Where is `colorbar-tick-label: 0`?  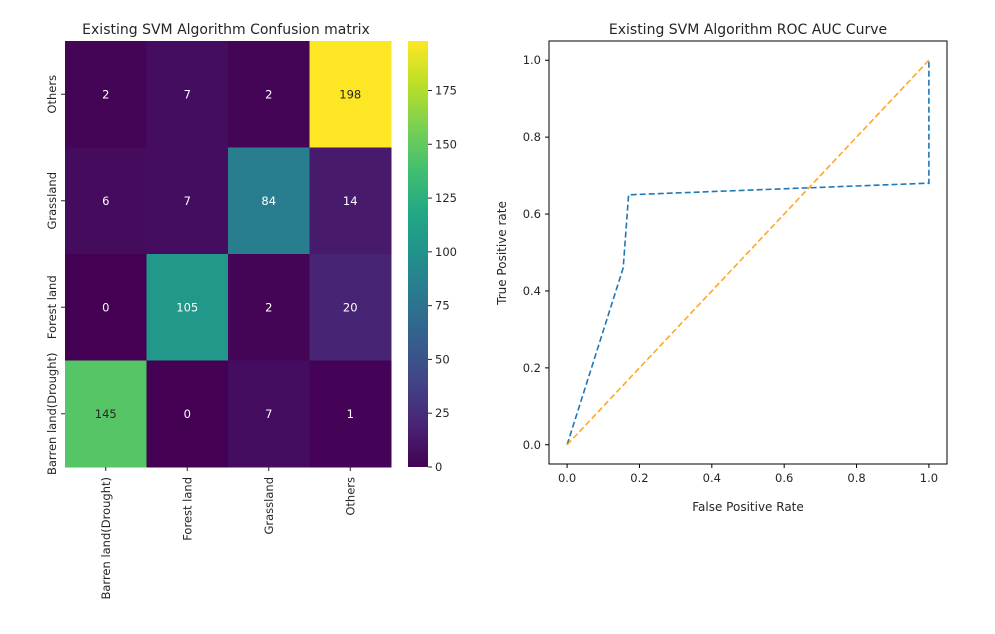
colorbar-tick-label: 0 is located at coordinates (438, 467).